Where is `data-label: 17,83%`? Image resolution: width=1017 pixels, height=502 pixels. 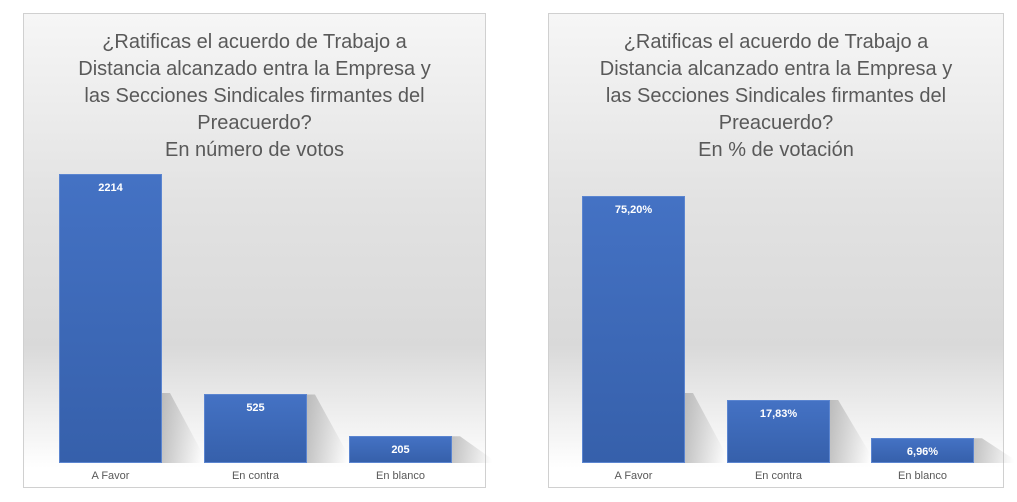
data-label: 17,83% is located at coordinates (778, 413).